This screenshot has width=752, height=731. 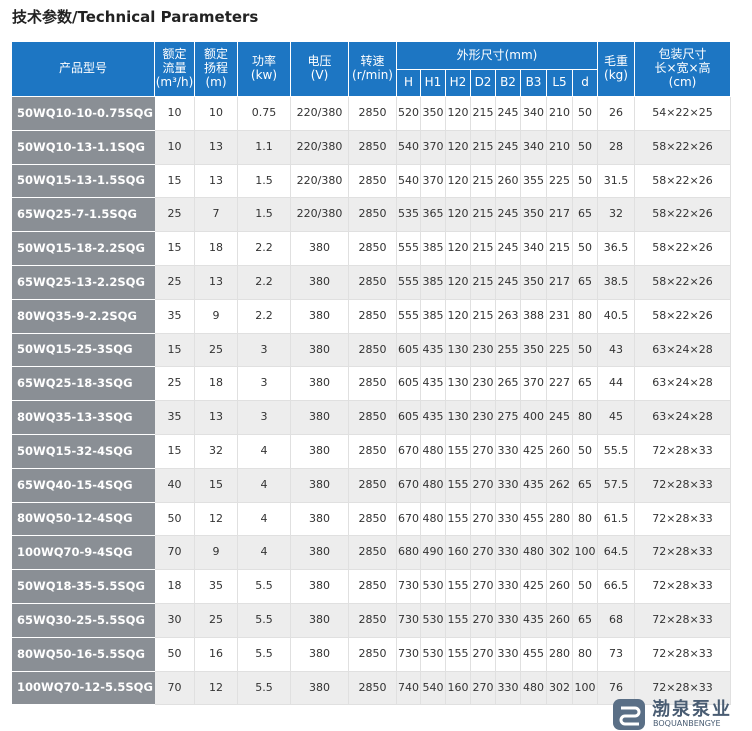 What do you see at coordinates (560, 114) in the screenshot?
I see `data-cell: 210` at bounding box center [560, 114].